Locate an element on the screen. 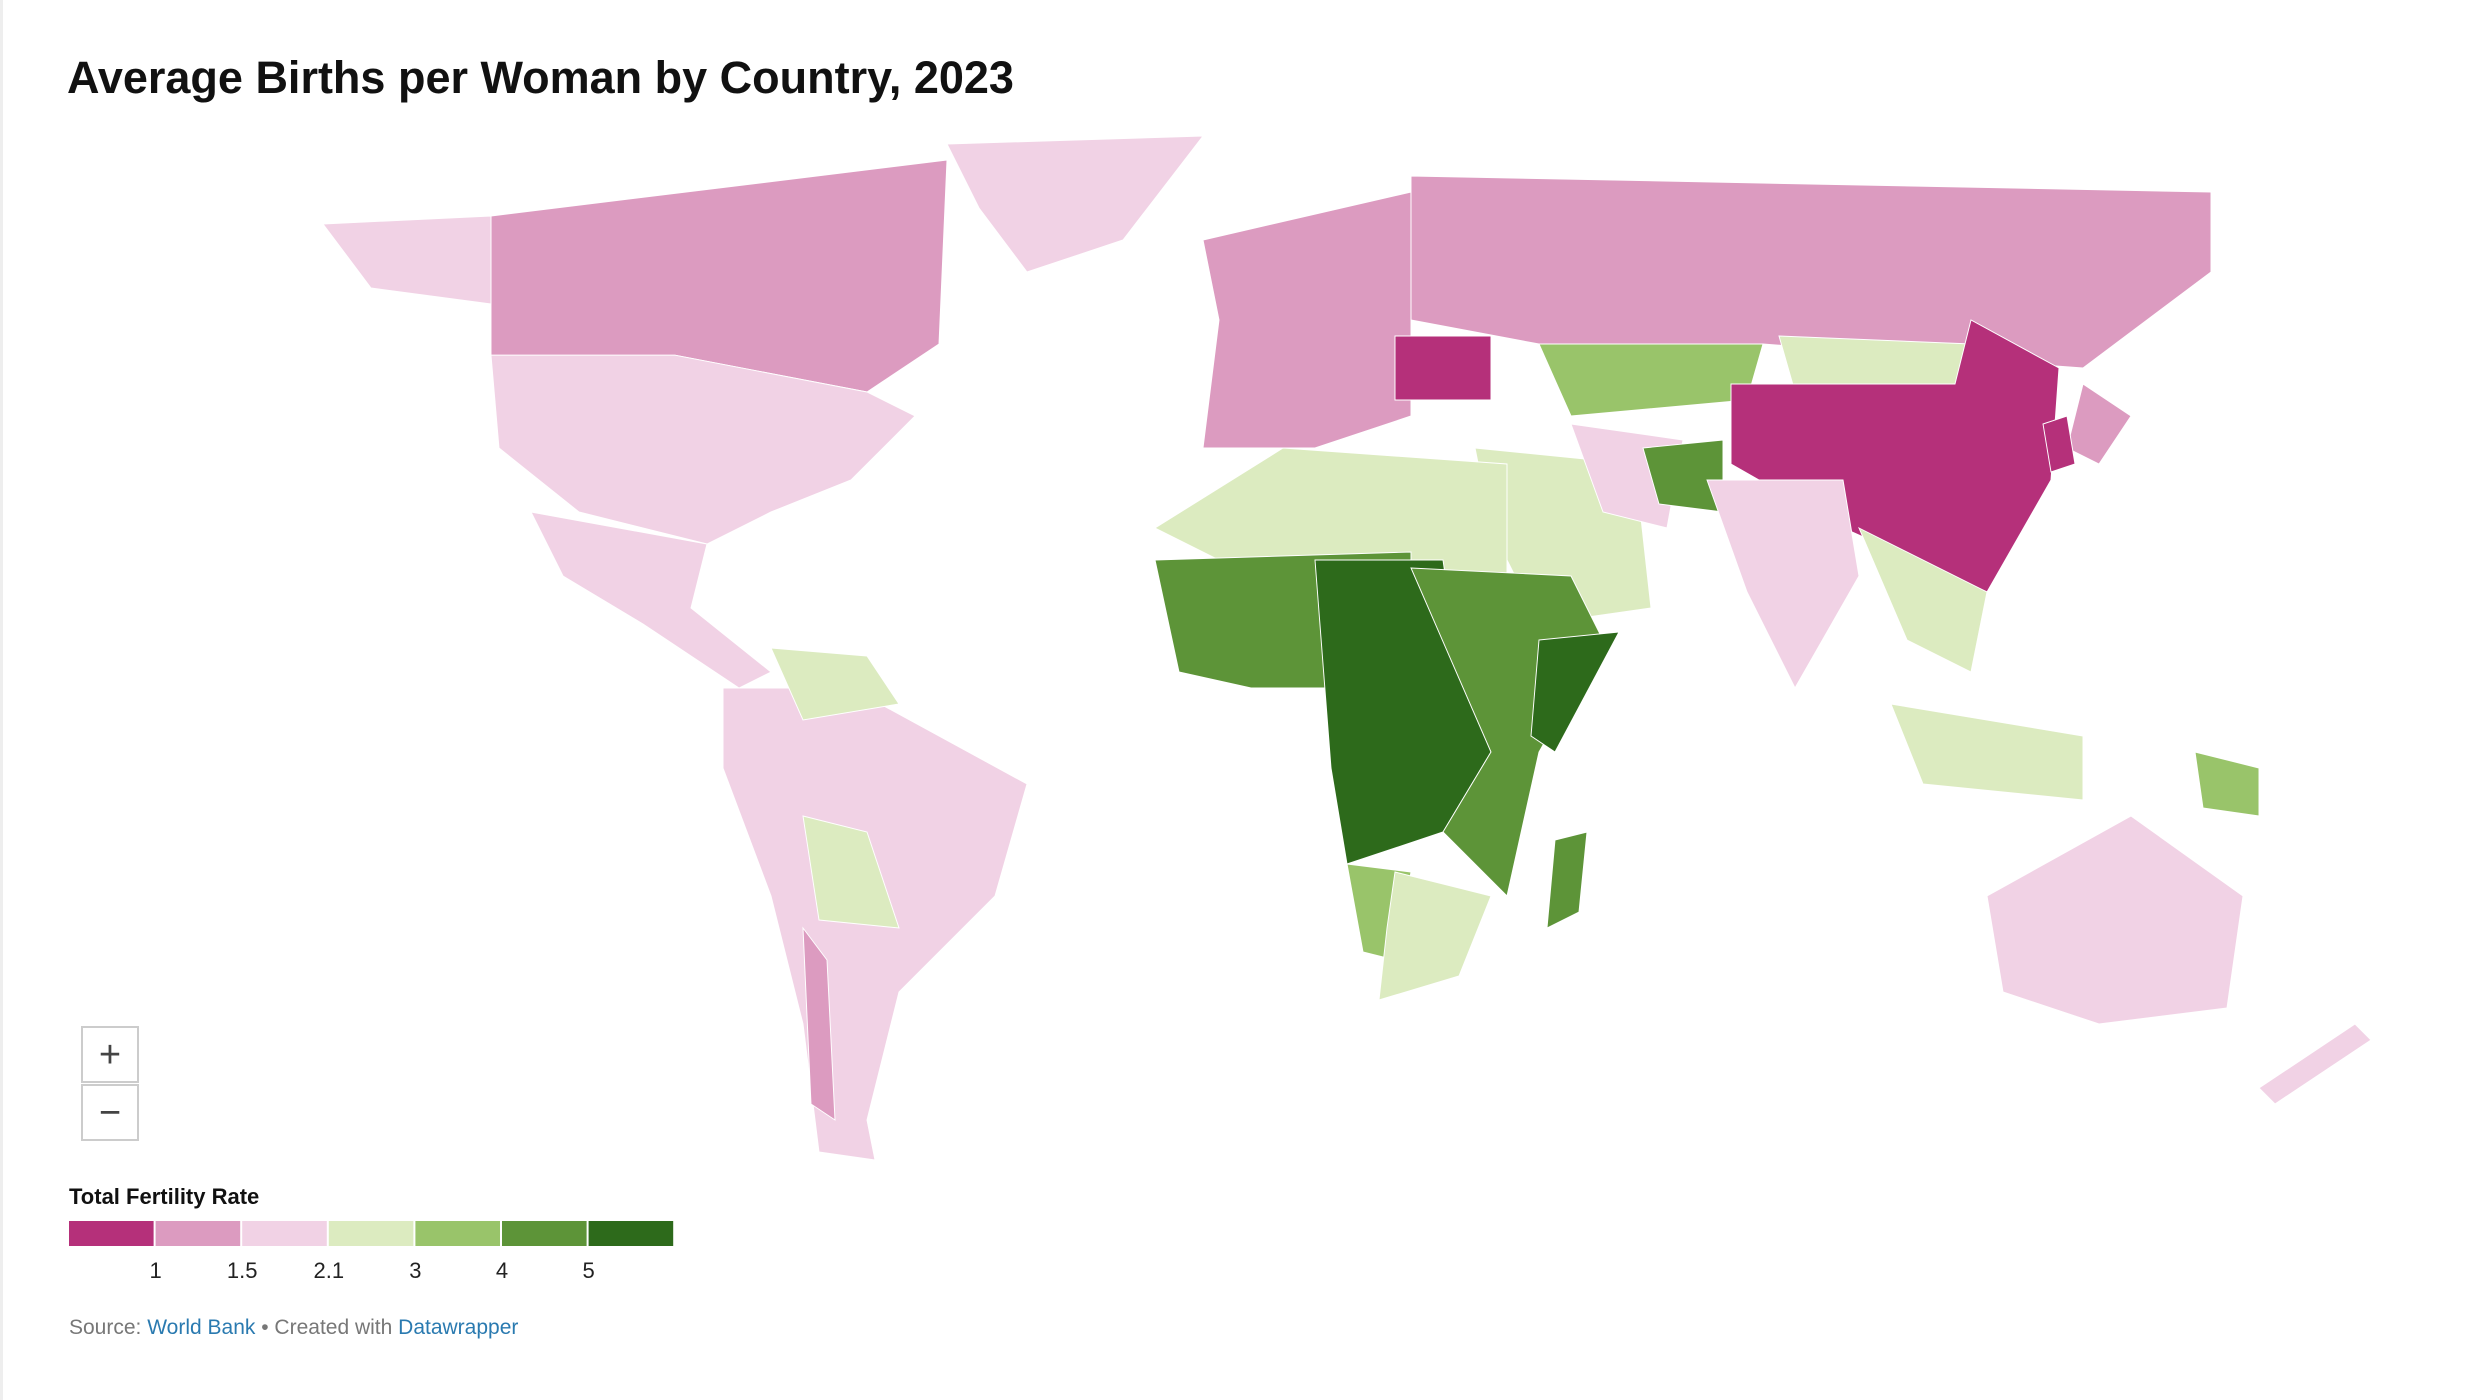 This screenshot has height=1400, width=2482. created-label: • Created with is located at coordinates (327, 1327).